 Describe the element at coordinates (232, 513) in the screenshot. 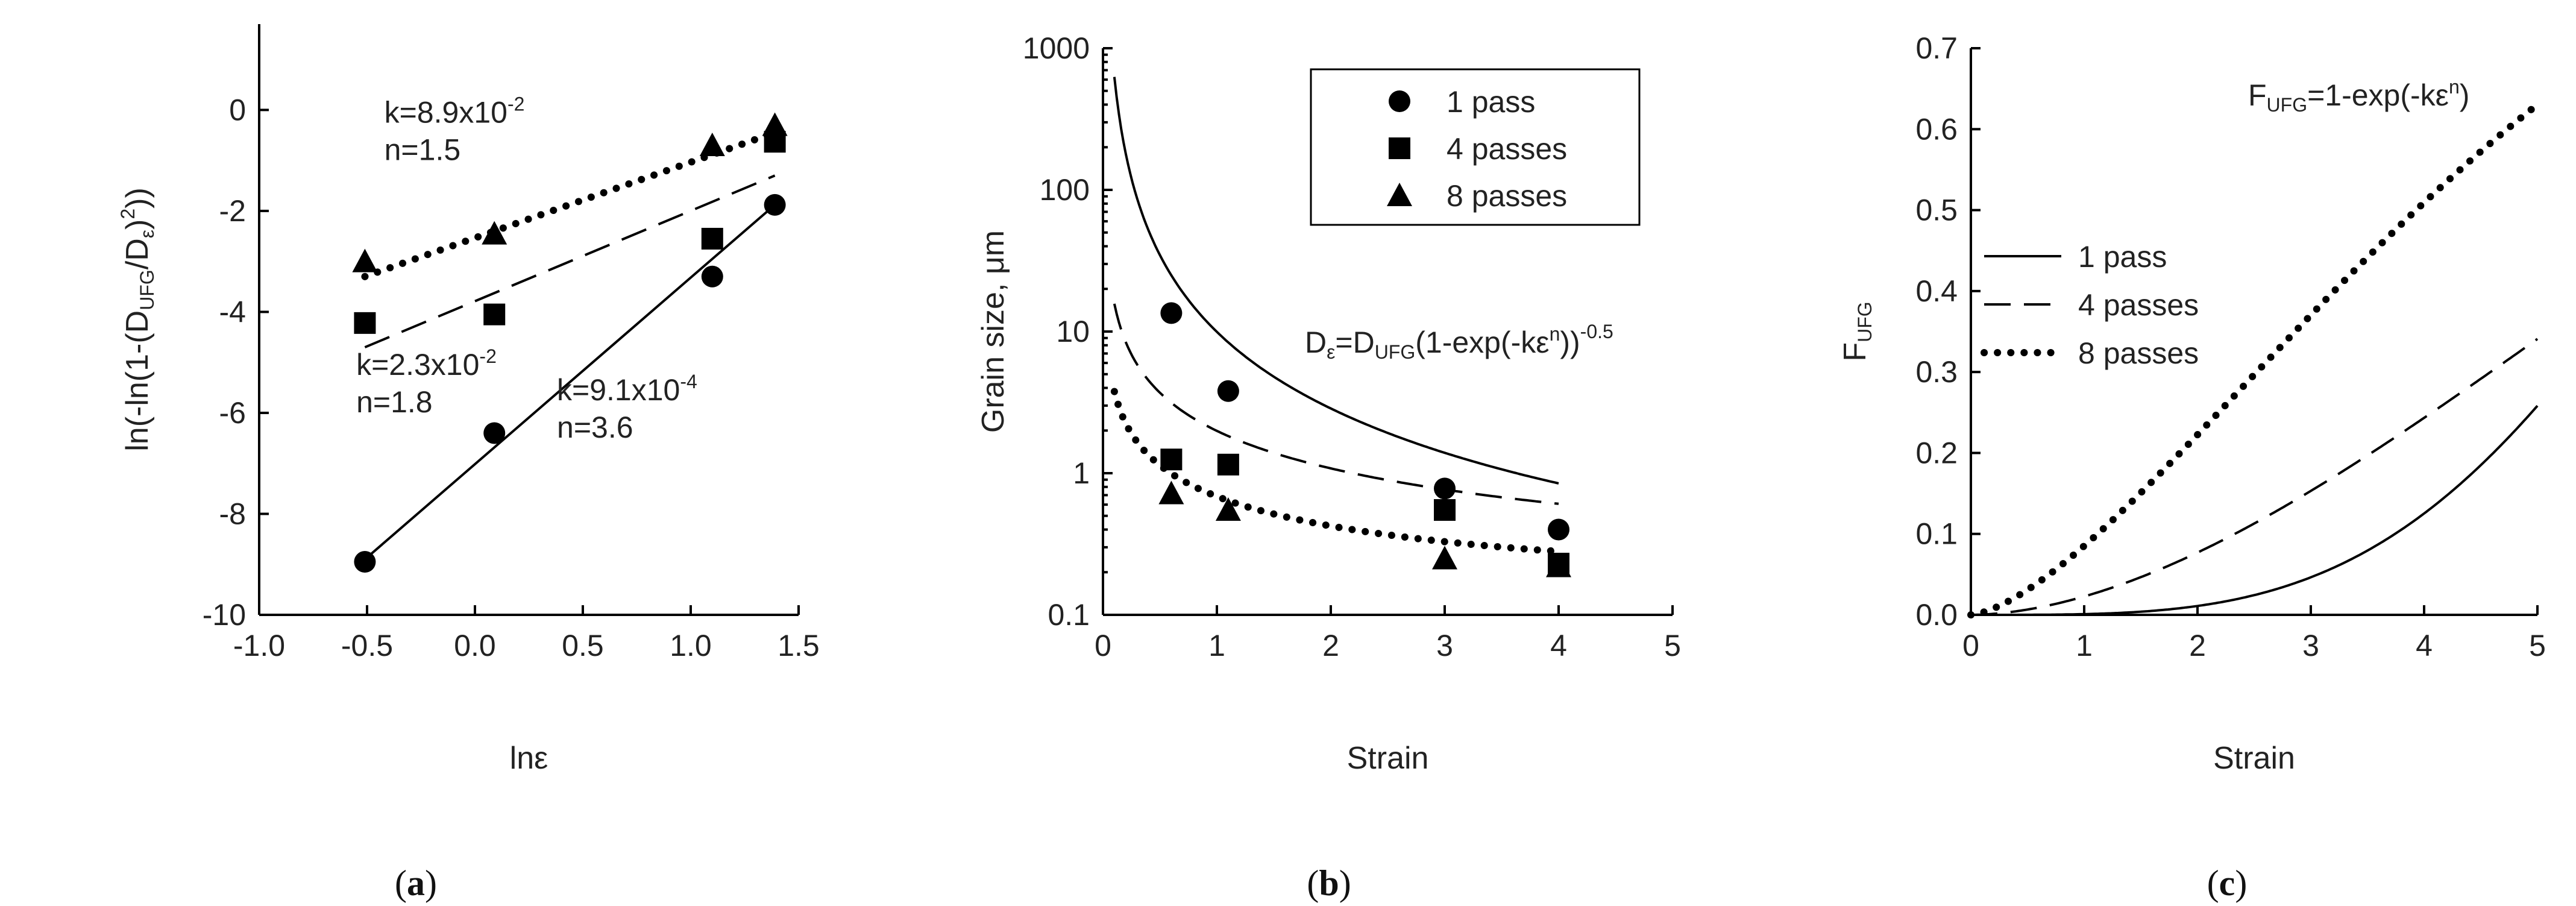

I see `y-tick-label: -8` at that location.